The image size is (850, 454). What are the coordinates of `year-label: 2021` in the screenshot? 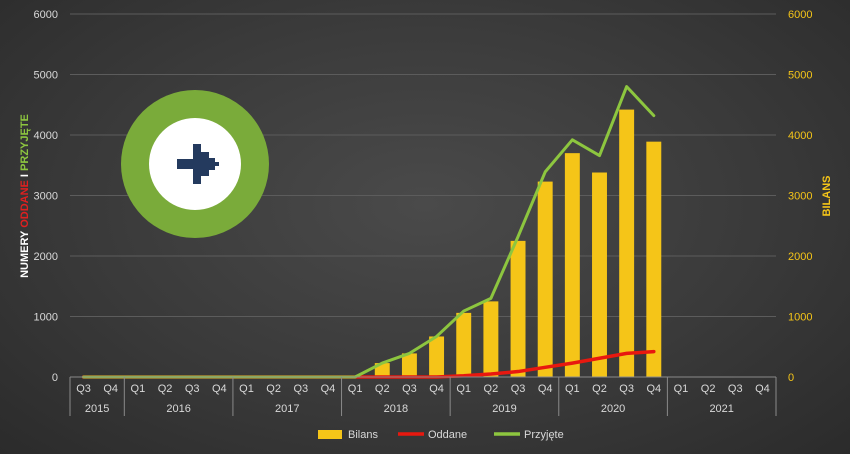 It's located at (721, 409).